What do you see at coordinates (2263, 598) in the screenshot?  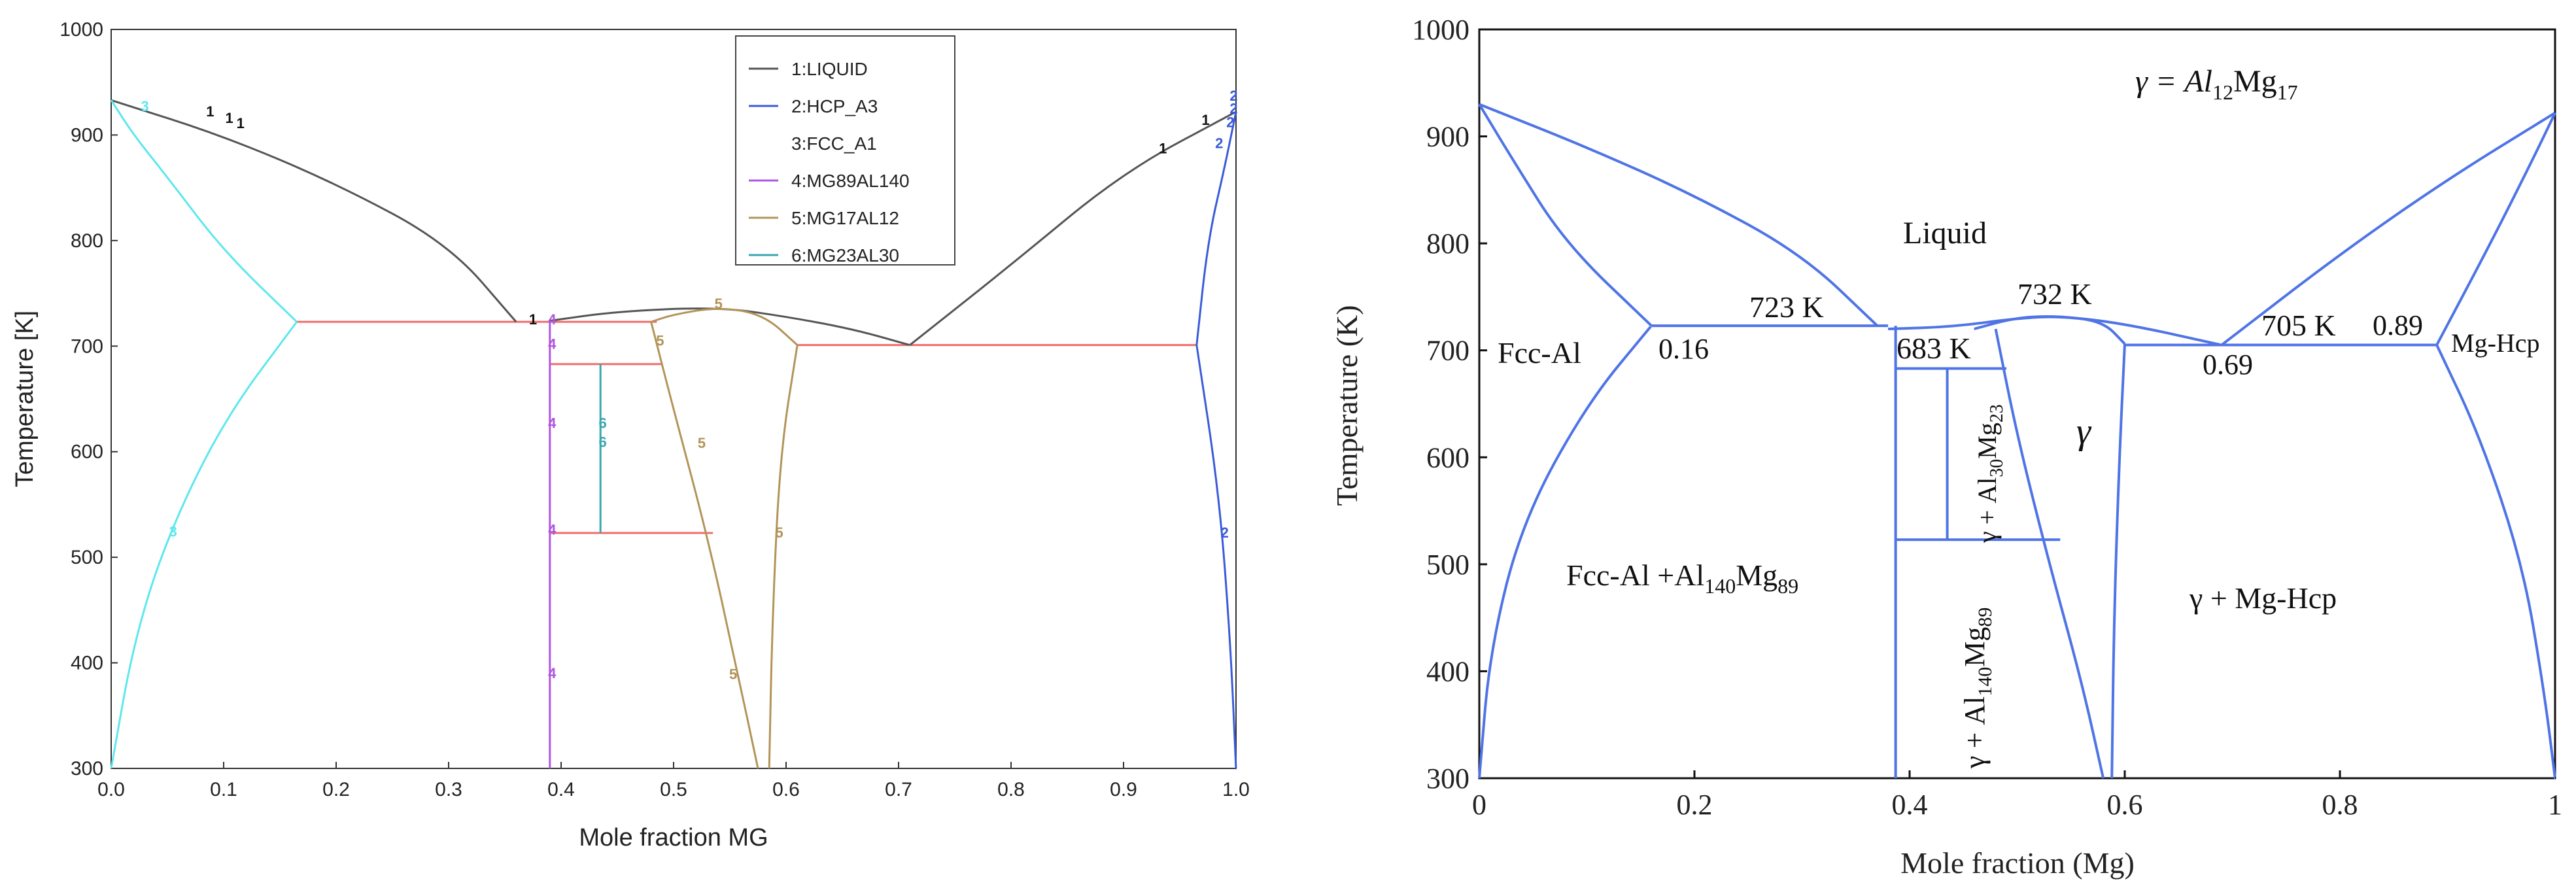 I see `label-gamma-mg-hcp: γ + Mg-Hcp` at bounding box center [2263, 598].